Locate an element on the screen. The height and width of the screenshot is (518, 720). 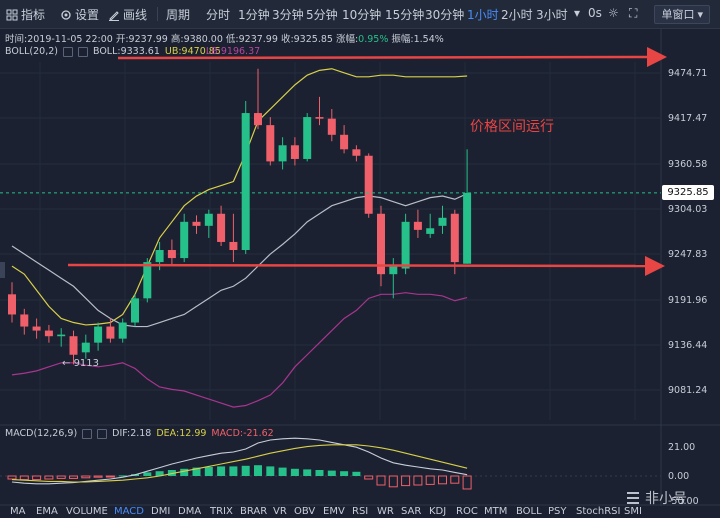
indicator-button: 指标 is located at coordinates (25, 14).